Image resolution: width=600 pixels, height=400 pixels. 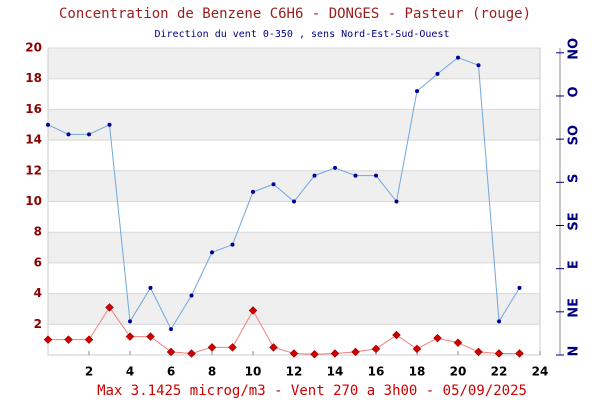 What do you see at coordinates (38, 262) in the screenshot?
I see `y-tick-label: 6` at bounding box center [38, 262].